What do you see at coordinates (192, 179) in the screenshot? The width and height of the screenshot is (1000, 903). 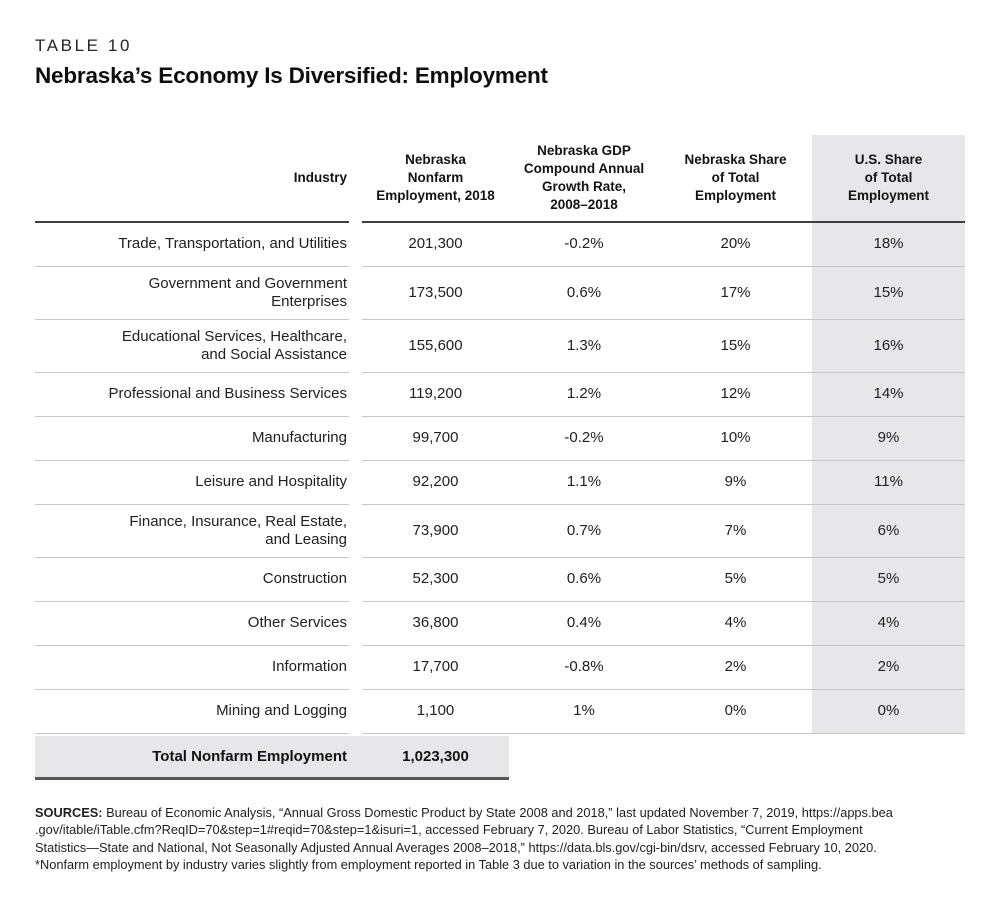 I see `col-header-industry: Industry` at bounding box center [192, 179].